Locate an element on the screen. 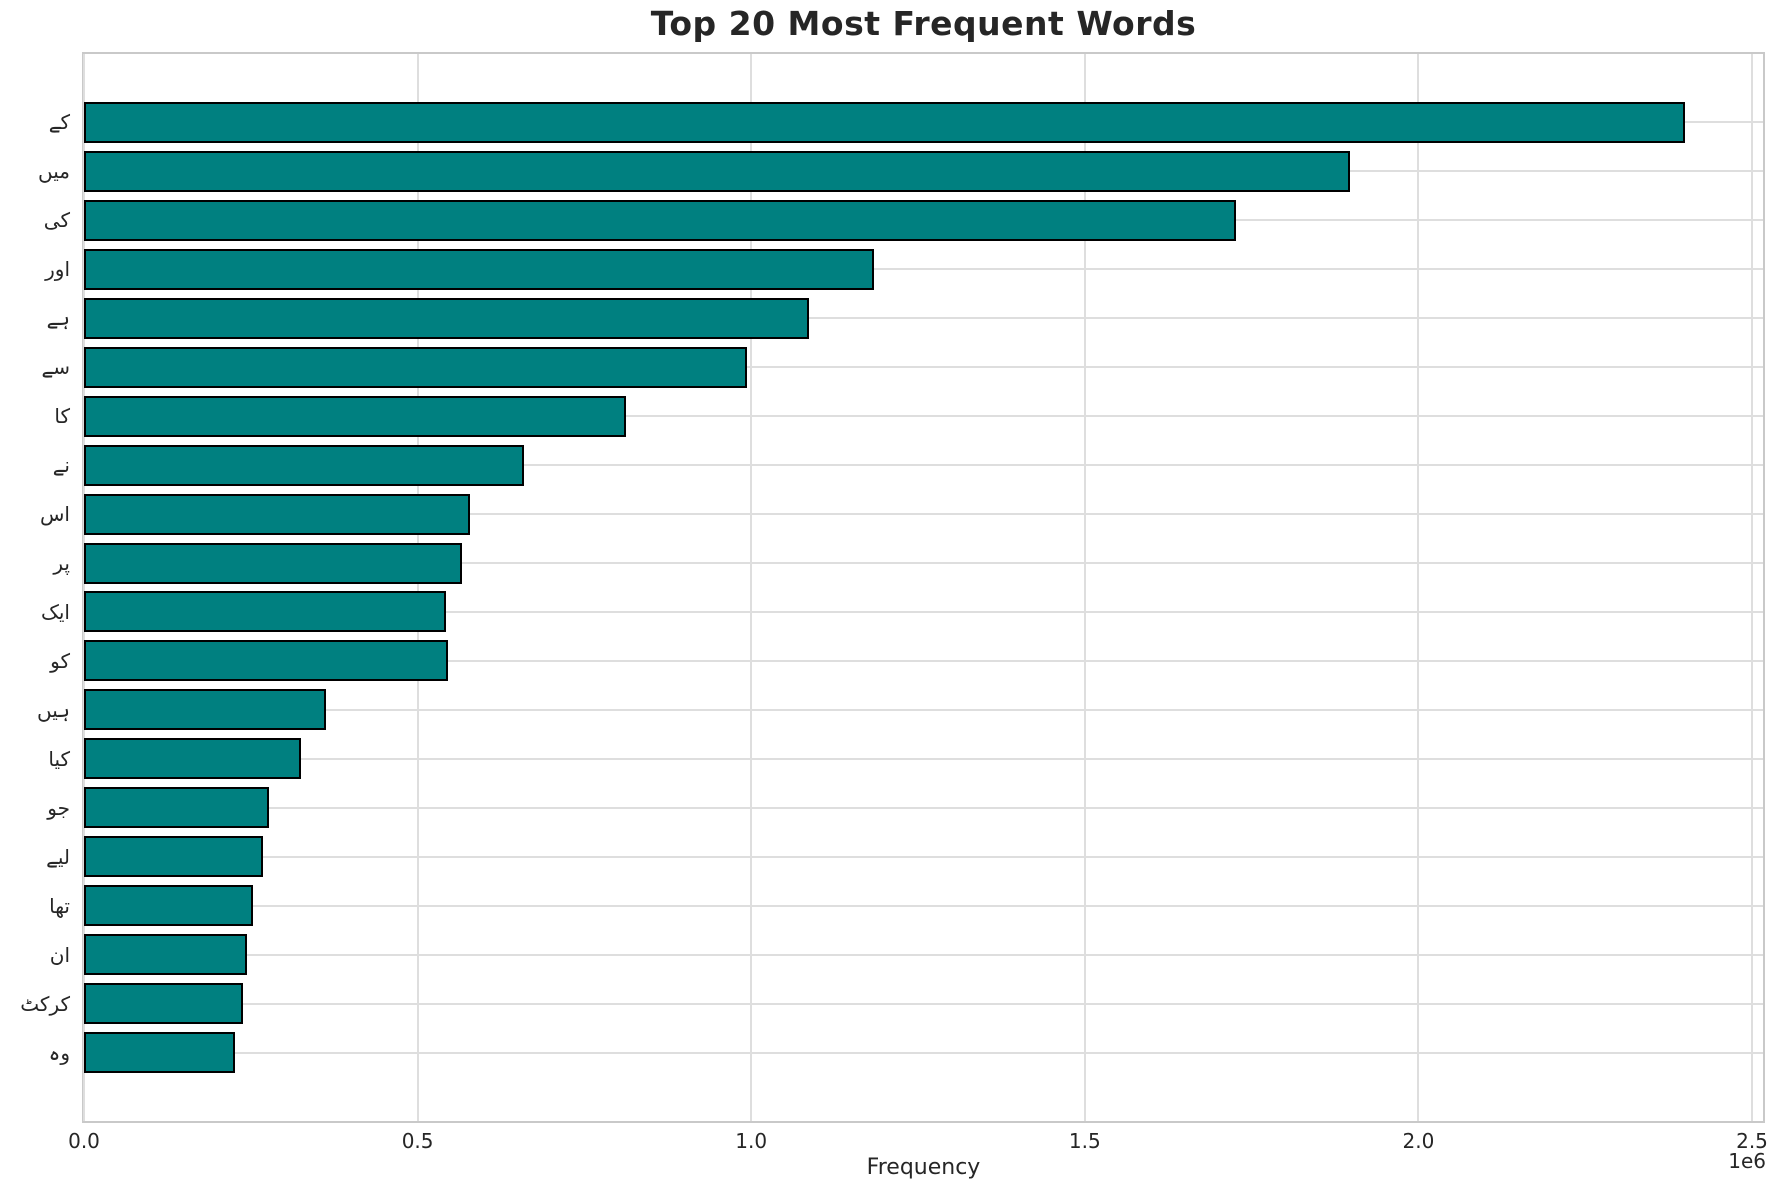 This screenshot has width=1783, height=1185. y-tick-label: ایک is located at coordinates (55, 611).